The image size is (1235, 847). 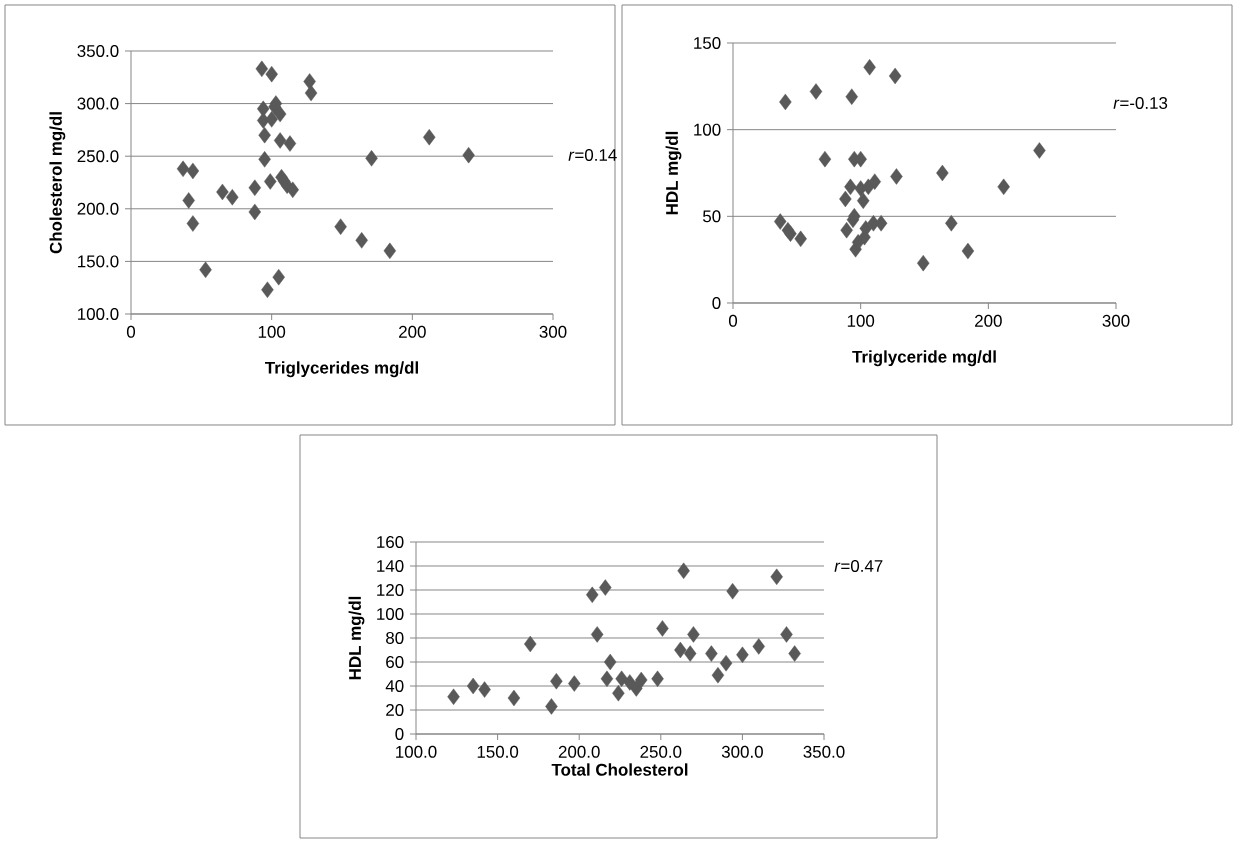 I want to click on text: r=0.47, so click(x=858, y=566).